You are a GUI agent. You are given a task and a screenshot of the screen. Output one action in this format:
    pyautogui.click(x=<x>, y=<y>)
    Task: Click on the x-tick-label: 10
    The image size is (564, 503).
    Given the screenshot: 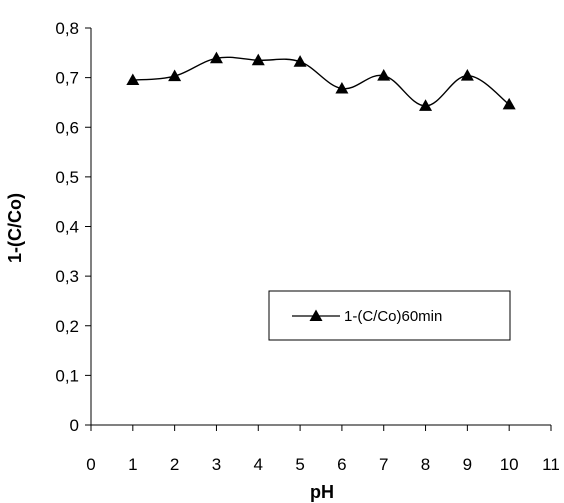 What is the action you would take?
    pyautogui.click(x=509, y=464)
    